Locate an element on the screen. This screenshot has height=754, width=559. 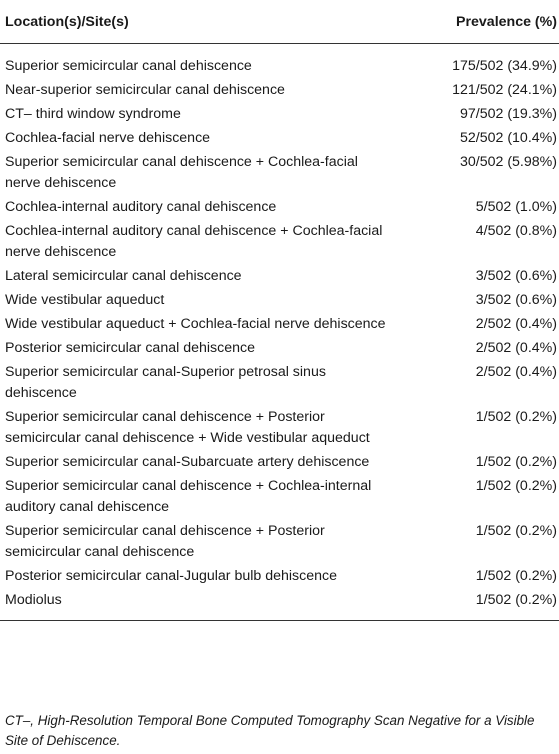
table-row: Wide vestibular aqueduct 3/502 (0.6%) is located at coordinates (279, 302).